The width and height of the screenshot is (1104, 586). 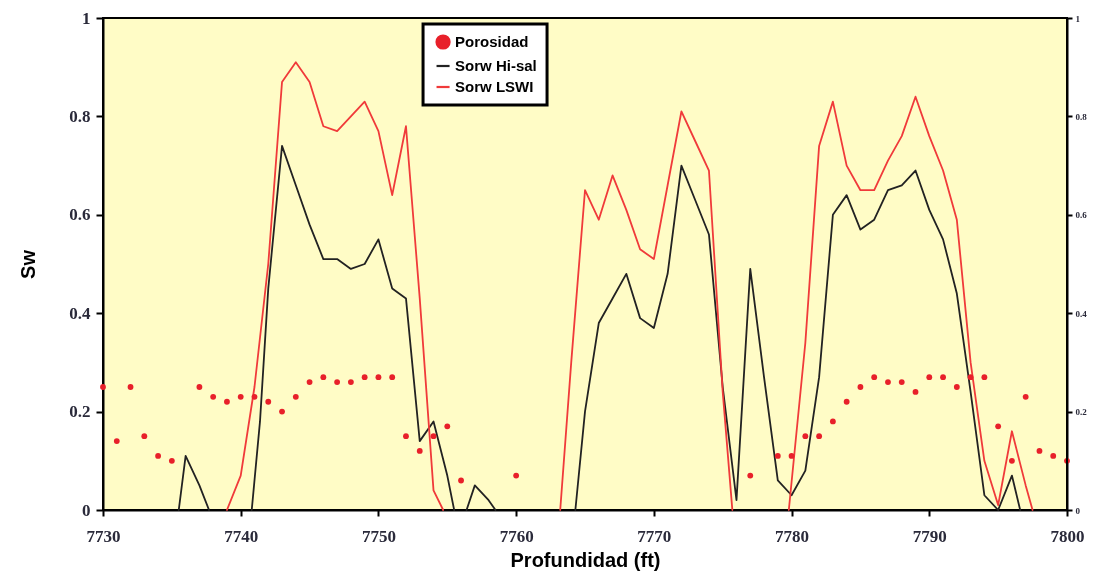 I want to click on y2-tick-label: 0.6, so click(x=1081, y=215).